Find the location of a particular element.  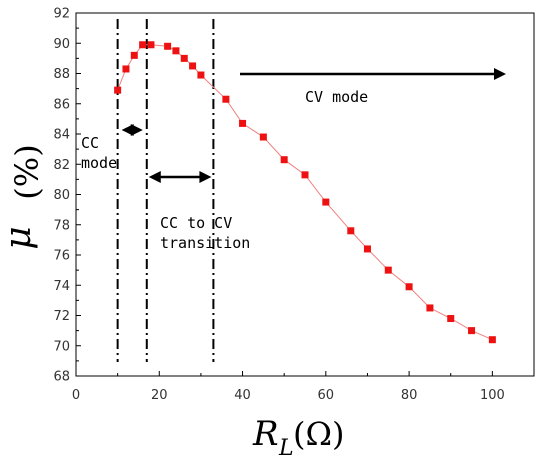

y-tick-label: 84 is located at coordinates (61, 135).